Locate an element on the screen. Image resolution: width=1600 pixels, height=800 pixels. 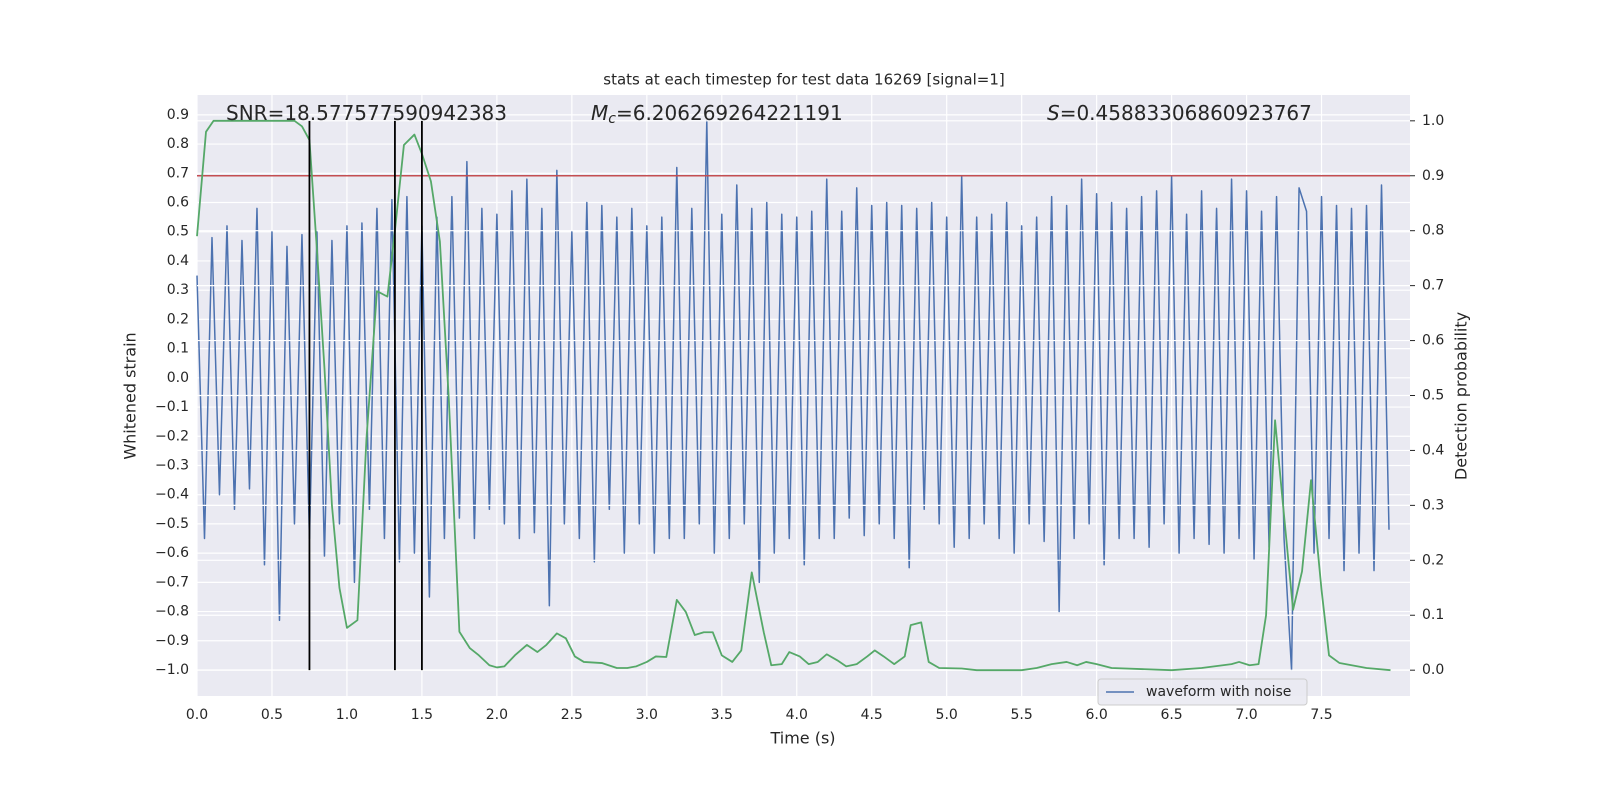
x-tick-label: 7.5 is located at coordinates (1321, 715).